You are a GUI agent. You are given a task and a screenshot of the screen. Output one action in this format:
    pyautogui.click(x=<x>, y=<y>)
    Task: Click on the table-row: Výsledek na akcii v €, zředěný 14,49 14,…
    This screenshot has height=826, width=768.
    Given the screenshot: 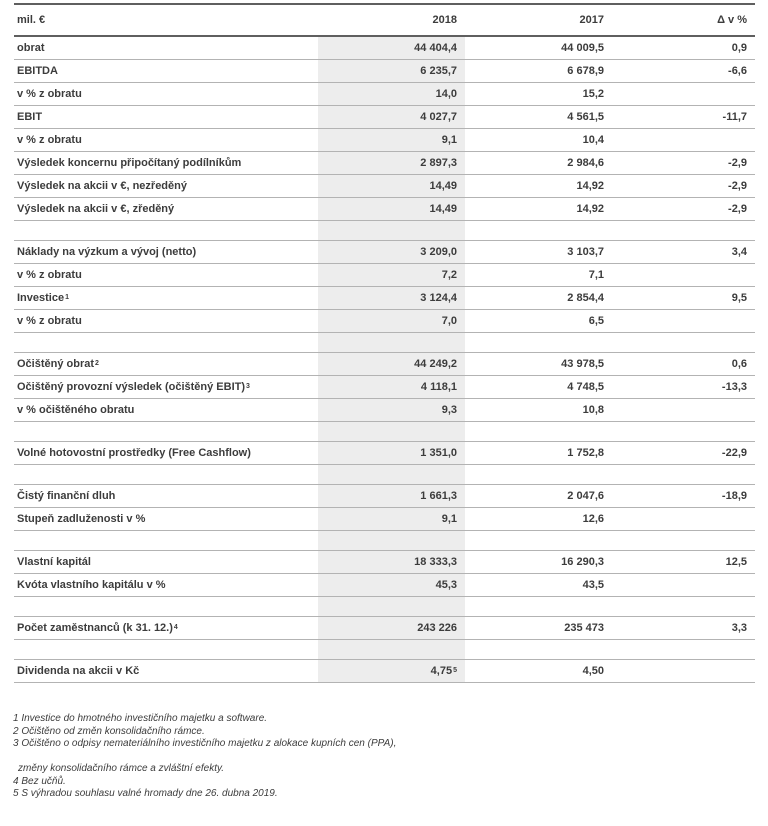 What is the action you would take?
    pyautogui.click(x=384, y=209)
    